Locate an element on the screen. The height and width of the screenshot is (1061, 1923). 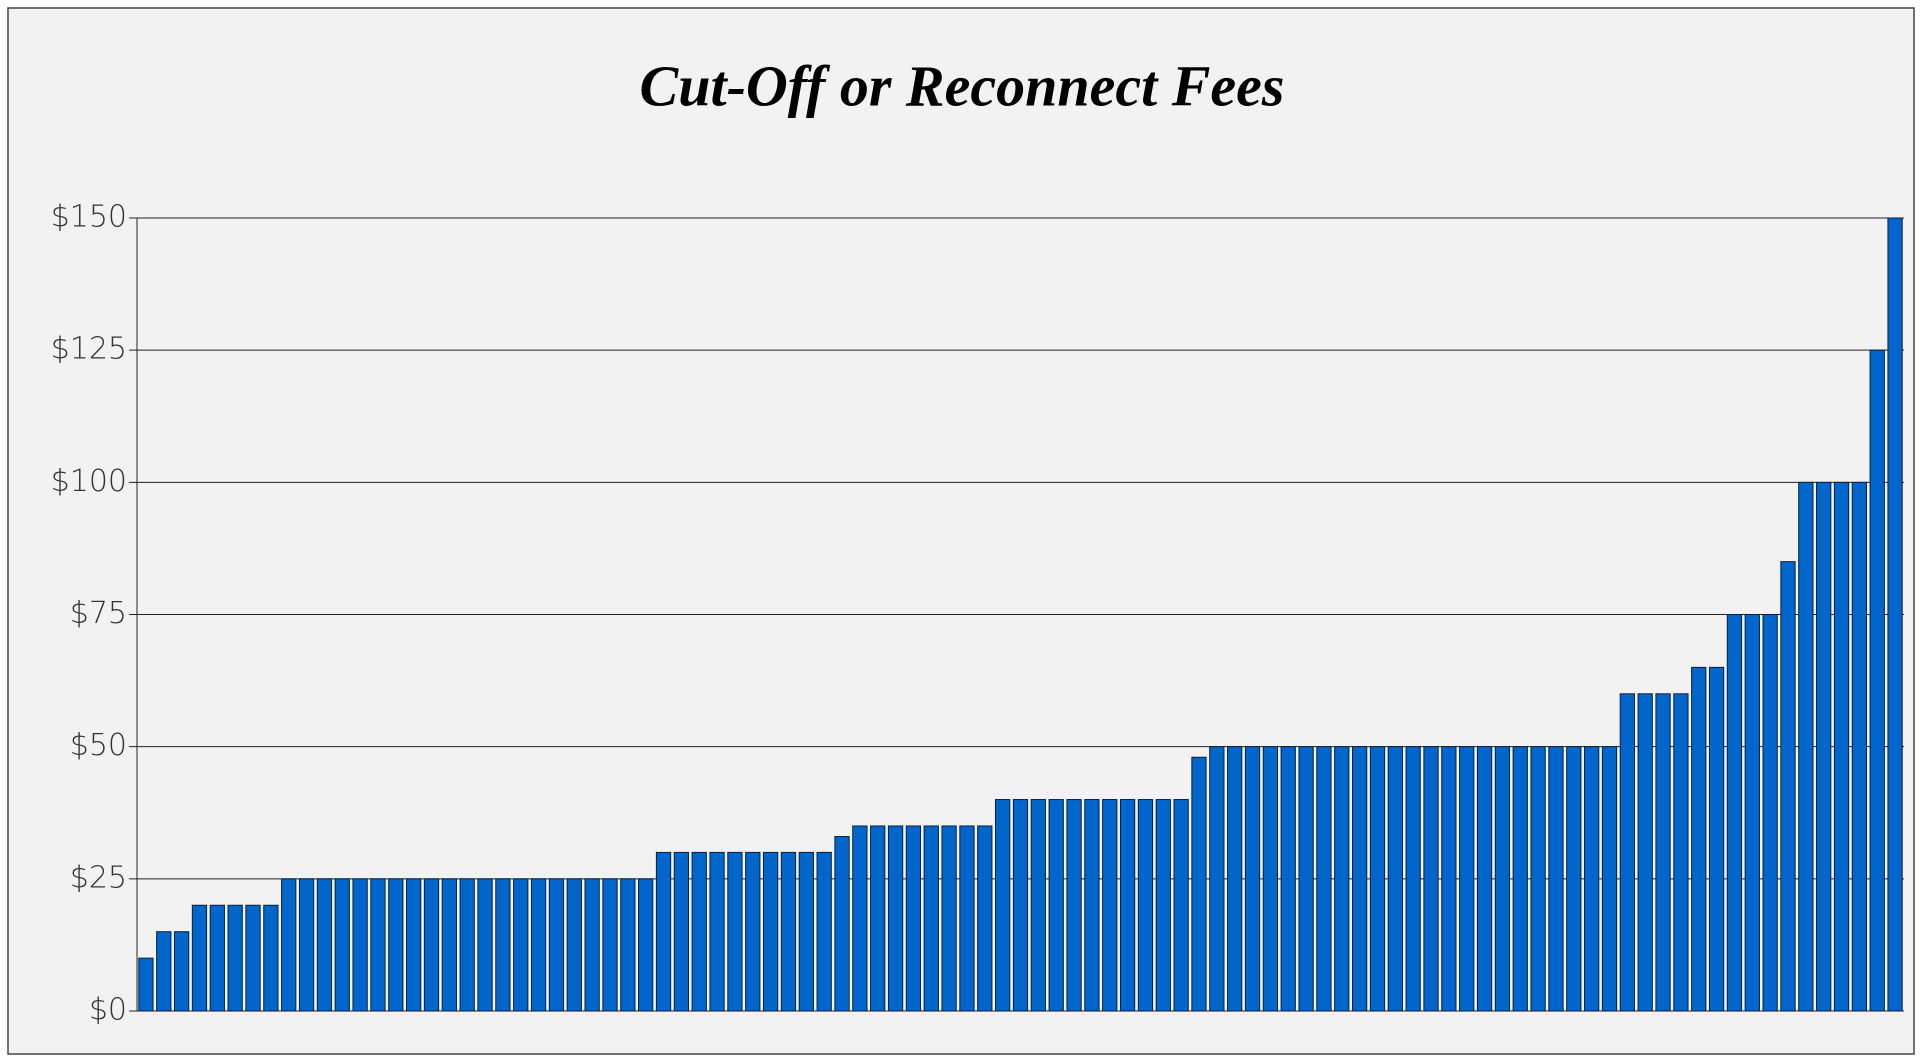
y-tick-label: $0 is located at coordinates (108, 1010).